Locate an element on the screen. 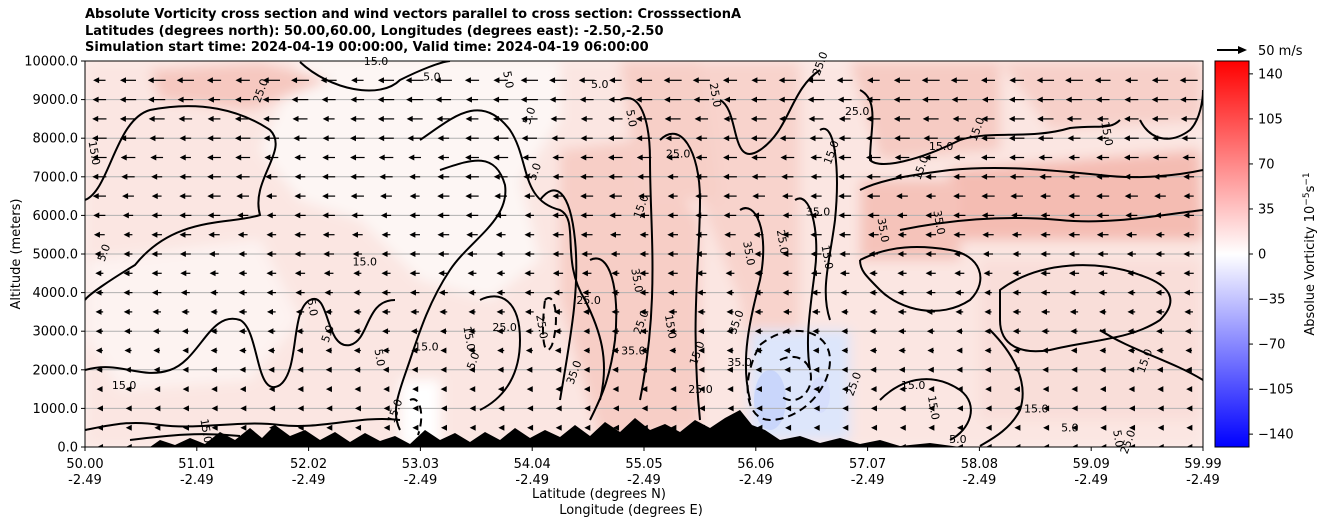  x-tick-label-lat: 52.02 is located at coordinates (308, 464).